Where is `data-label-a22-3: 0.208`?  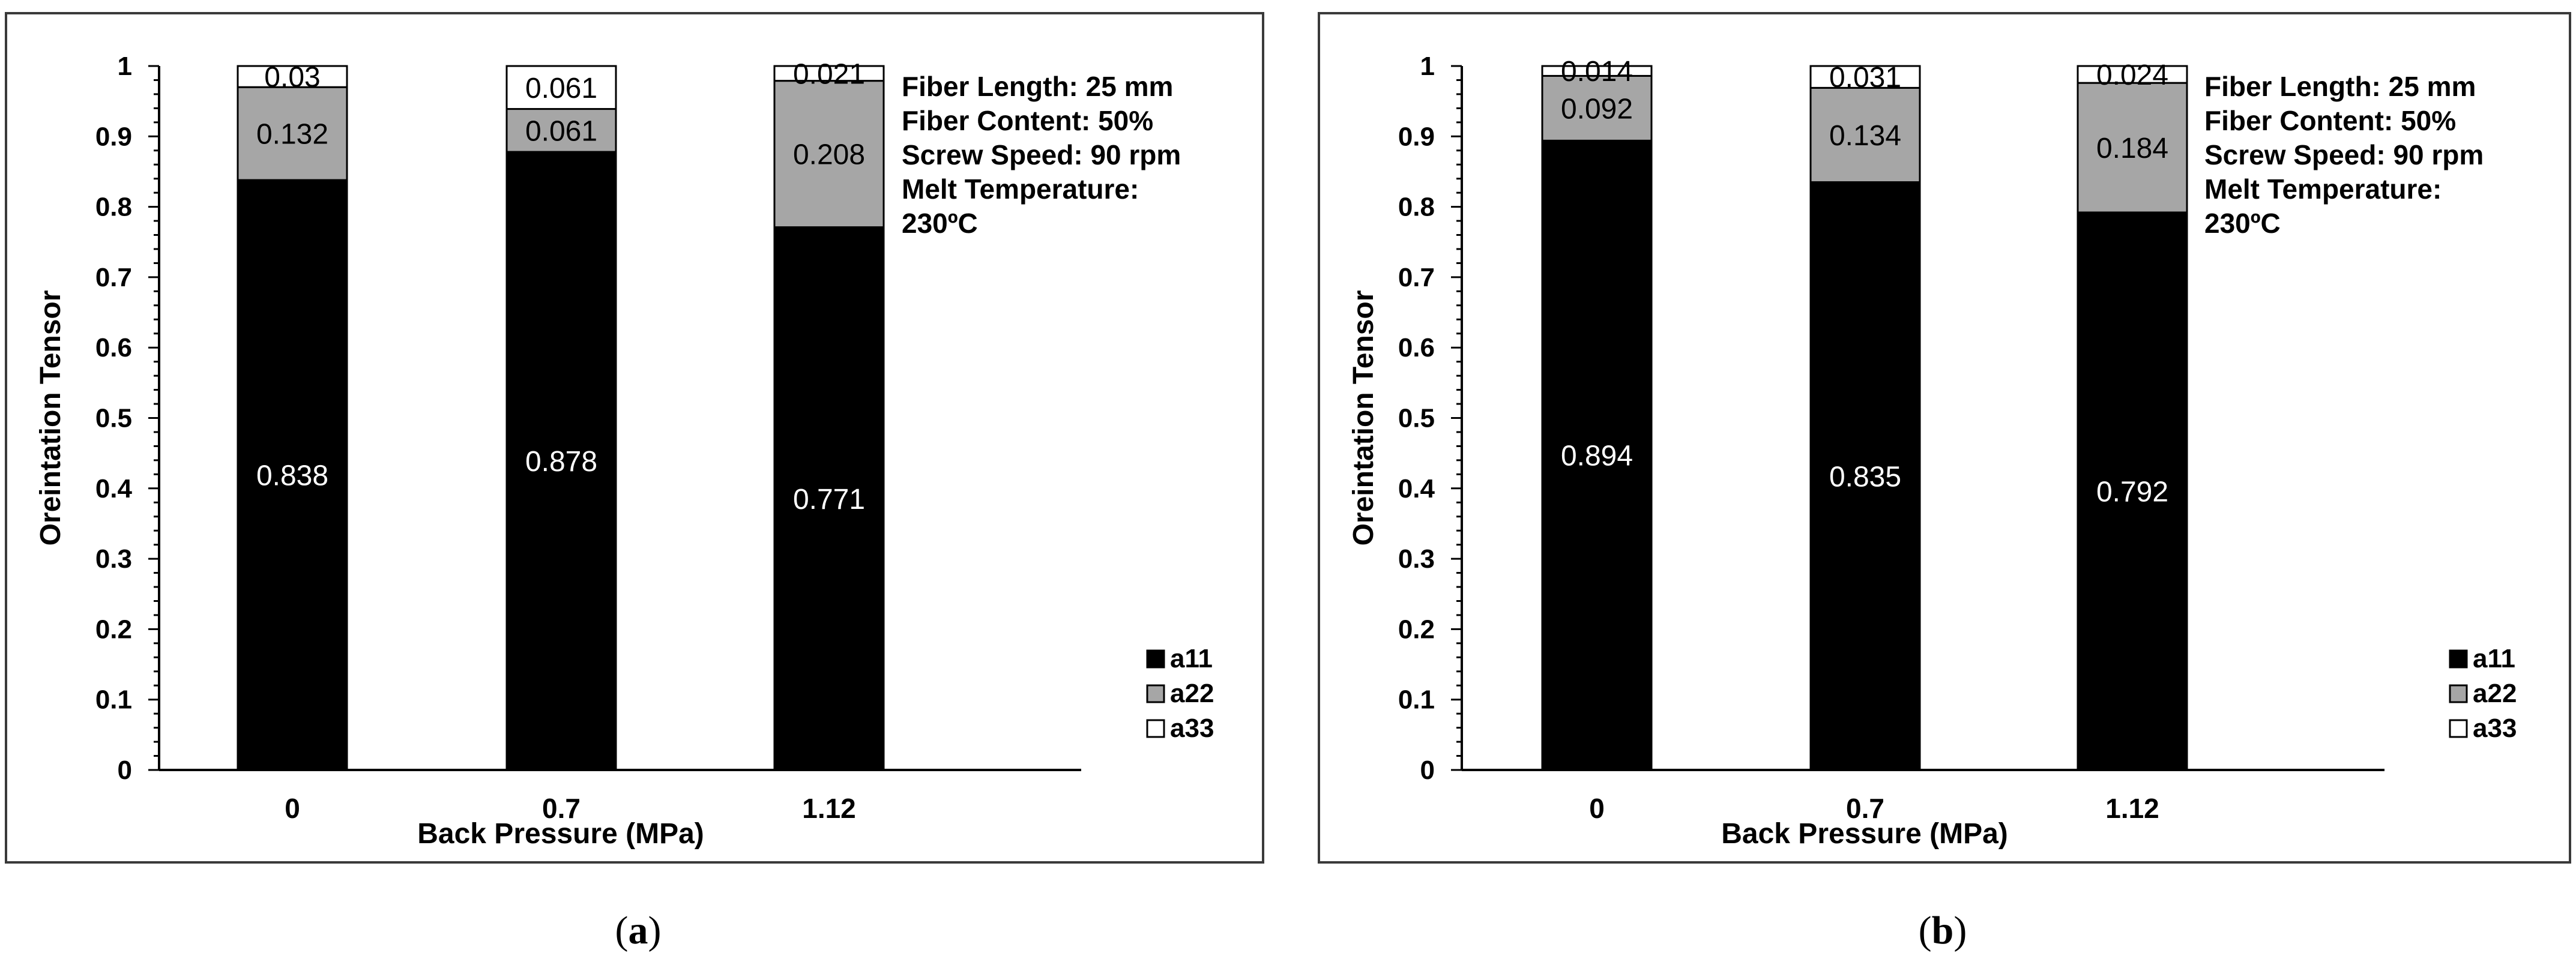
data-label-a22-3: 0.208 is located at coordinates (829, 155).